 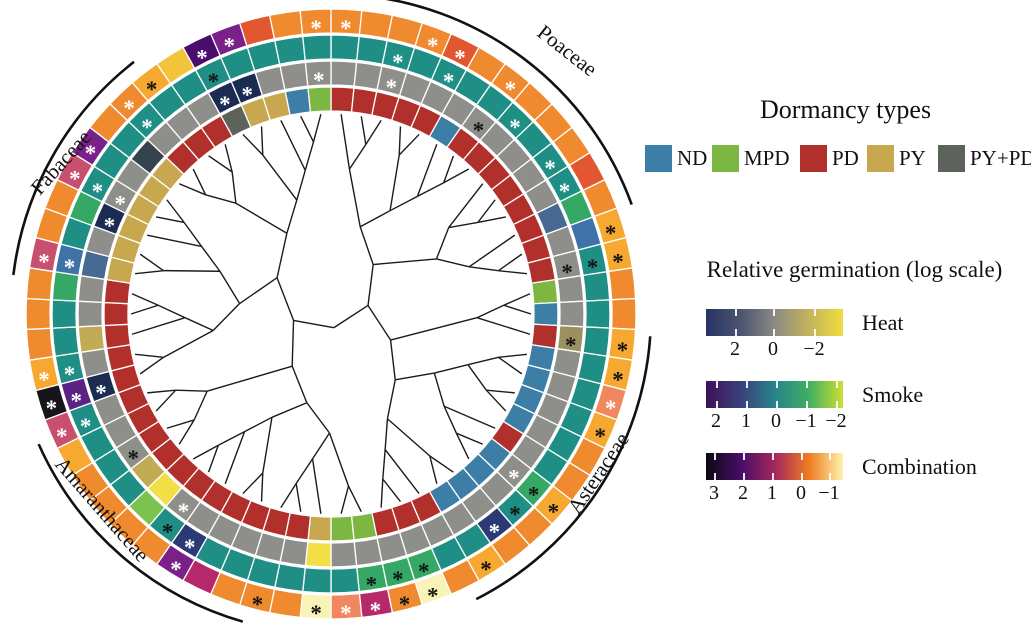 I want to click on germination-bar-row: 3 2 1 0 −1 Combination, so click(x=868, y=487).